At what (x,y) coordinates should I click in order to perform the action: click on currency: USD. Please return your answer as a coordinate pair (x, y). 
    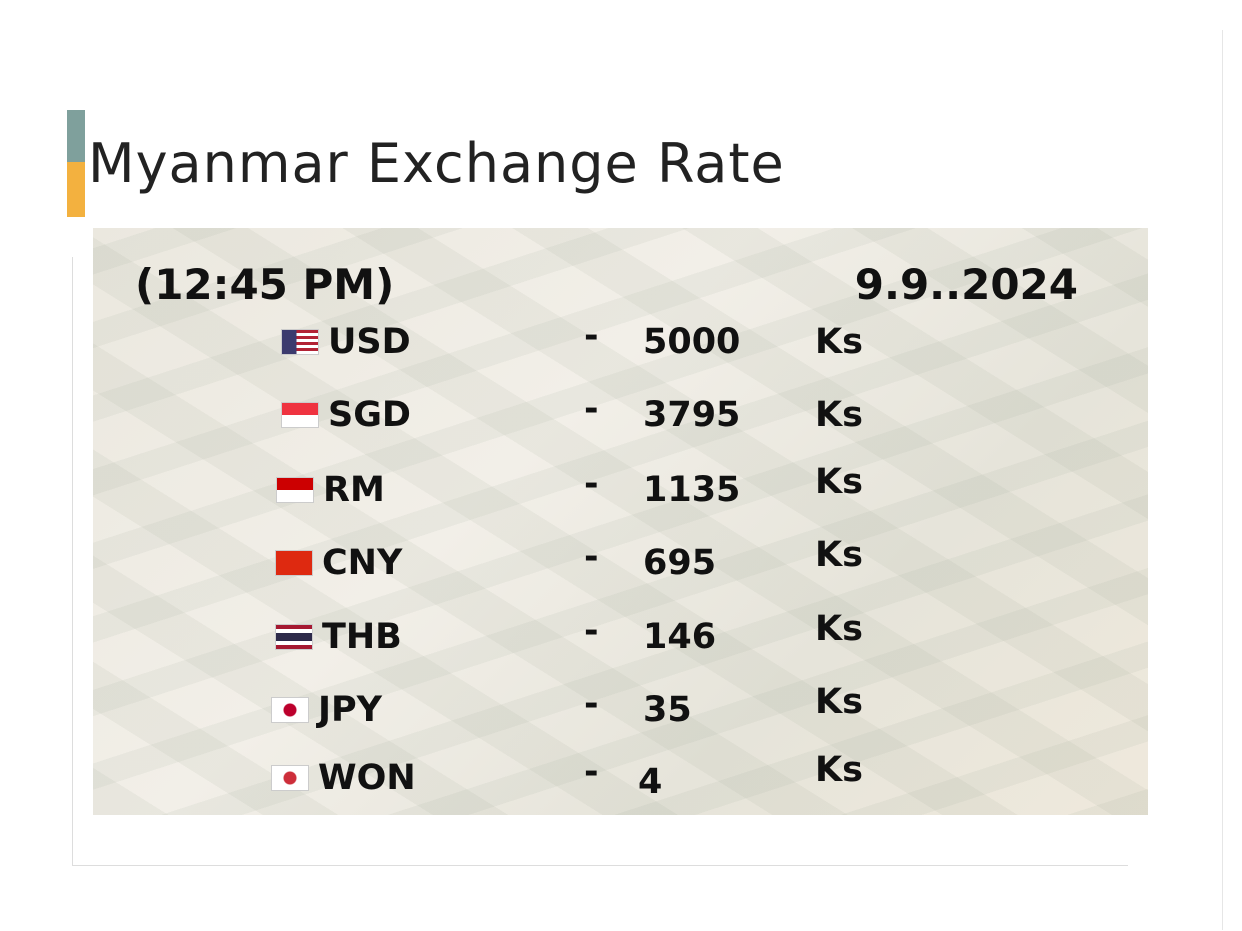
    Looking at the image, I should click on (369, 342).